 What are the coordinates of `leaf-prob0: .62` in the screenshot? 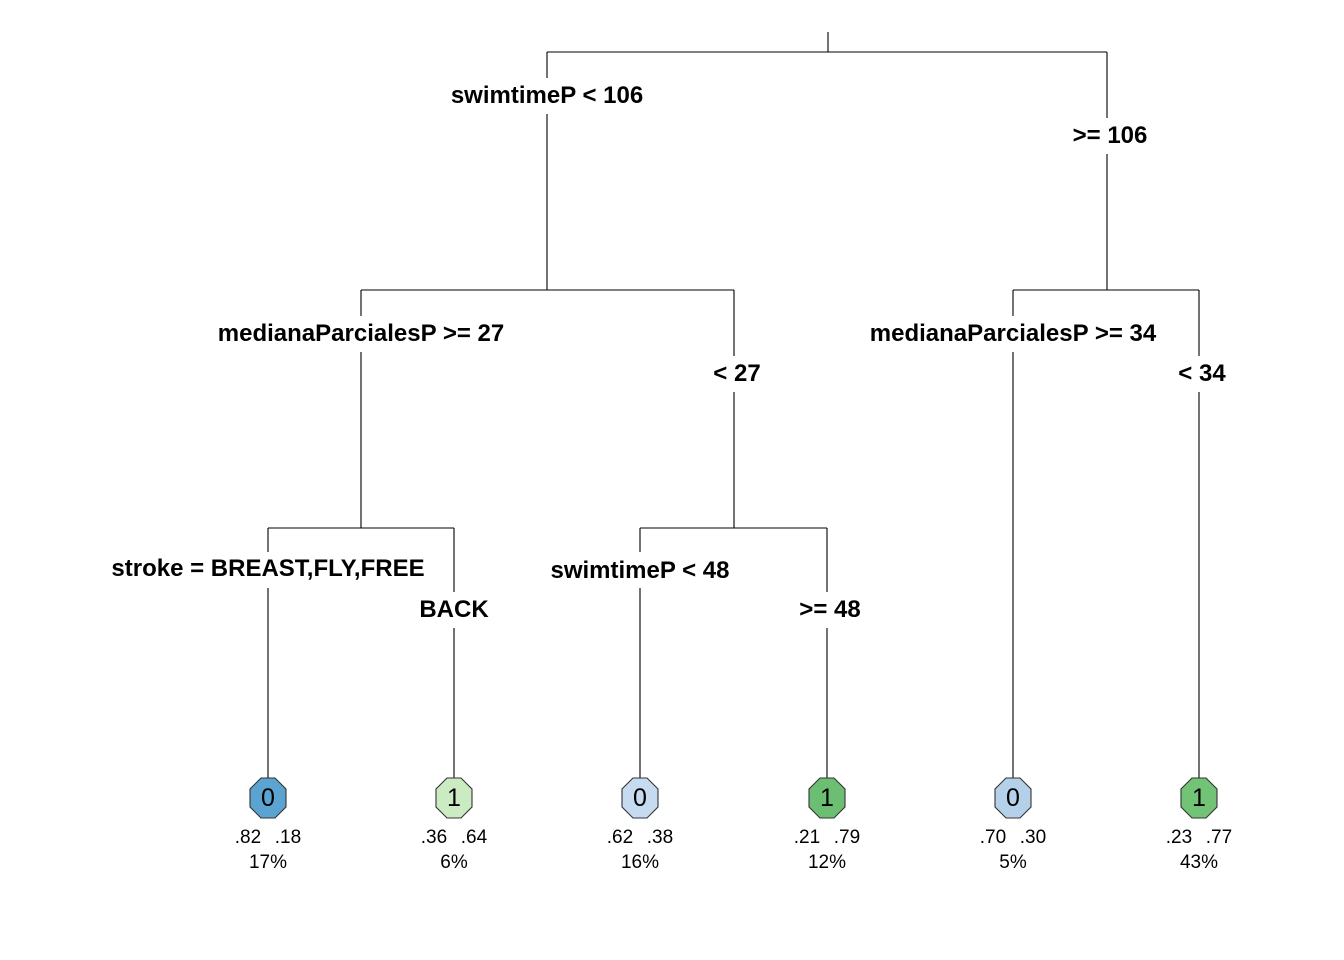 It's located at (620, 837).